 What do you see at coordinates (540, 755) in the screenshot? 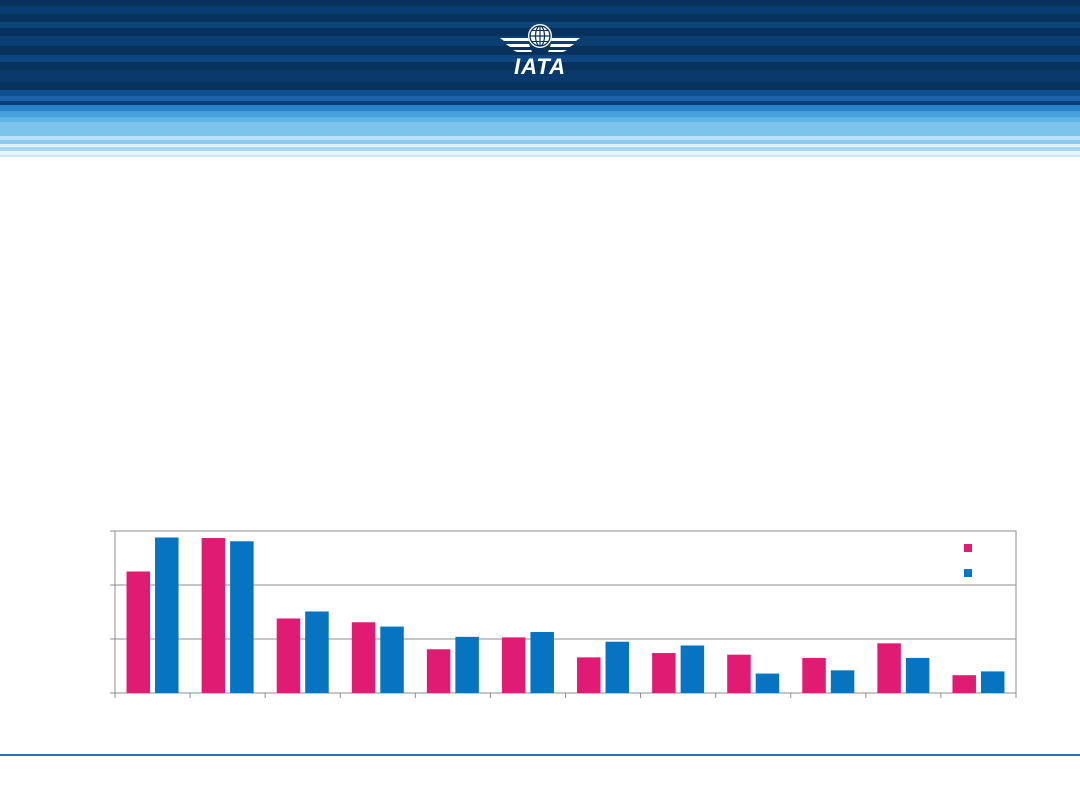
I see `footer-divider` at bounding box center [540, 755].